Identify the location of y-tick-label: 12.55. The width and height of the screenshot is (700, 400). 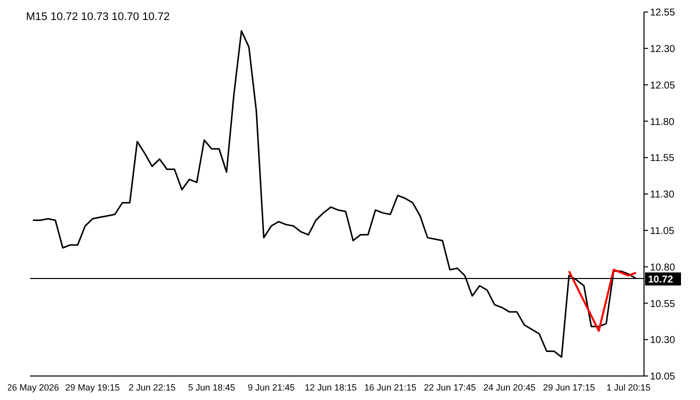
(663, 13).